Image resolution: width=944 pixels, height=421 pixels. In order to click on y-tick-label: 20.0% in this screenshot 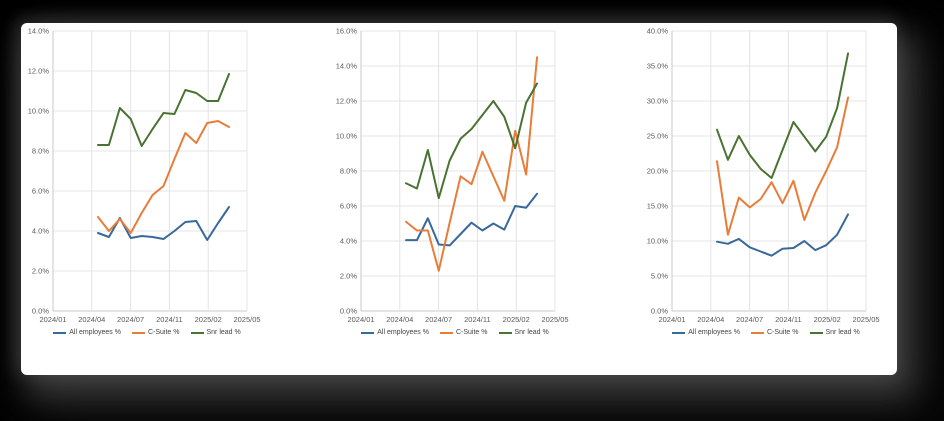, I will do `click(658, 171)`.